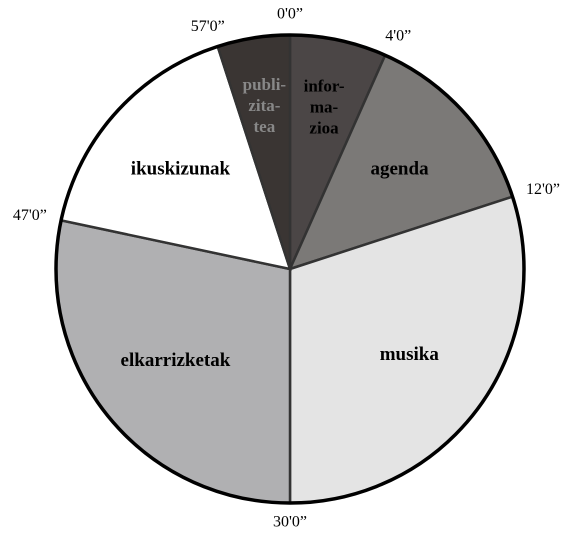  I want to click on slice-label: zita-, so click(264, 105).